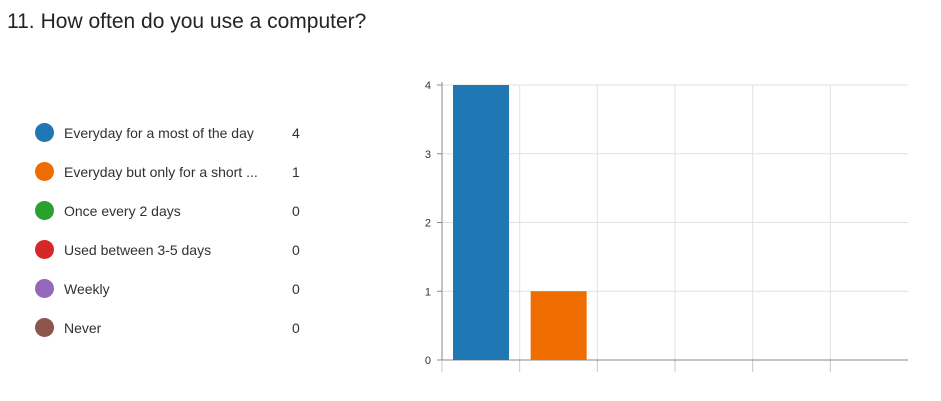 This screenshot has height=401, width=941. I want to click on question-title: 11. How often do you use a computer?, so click(186, 22).